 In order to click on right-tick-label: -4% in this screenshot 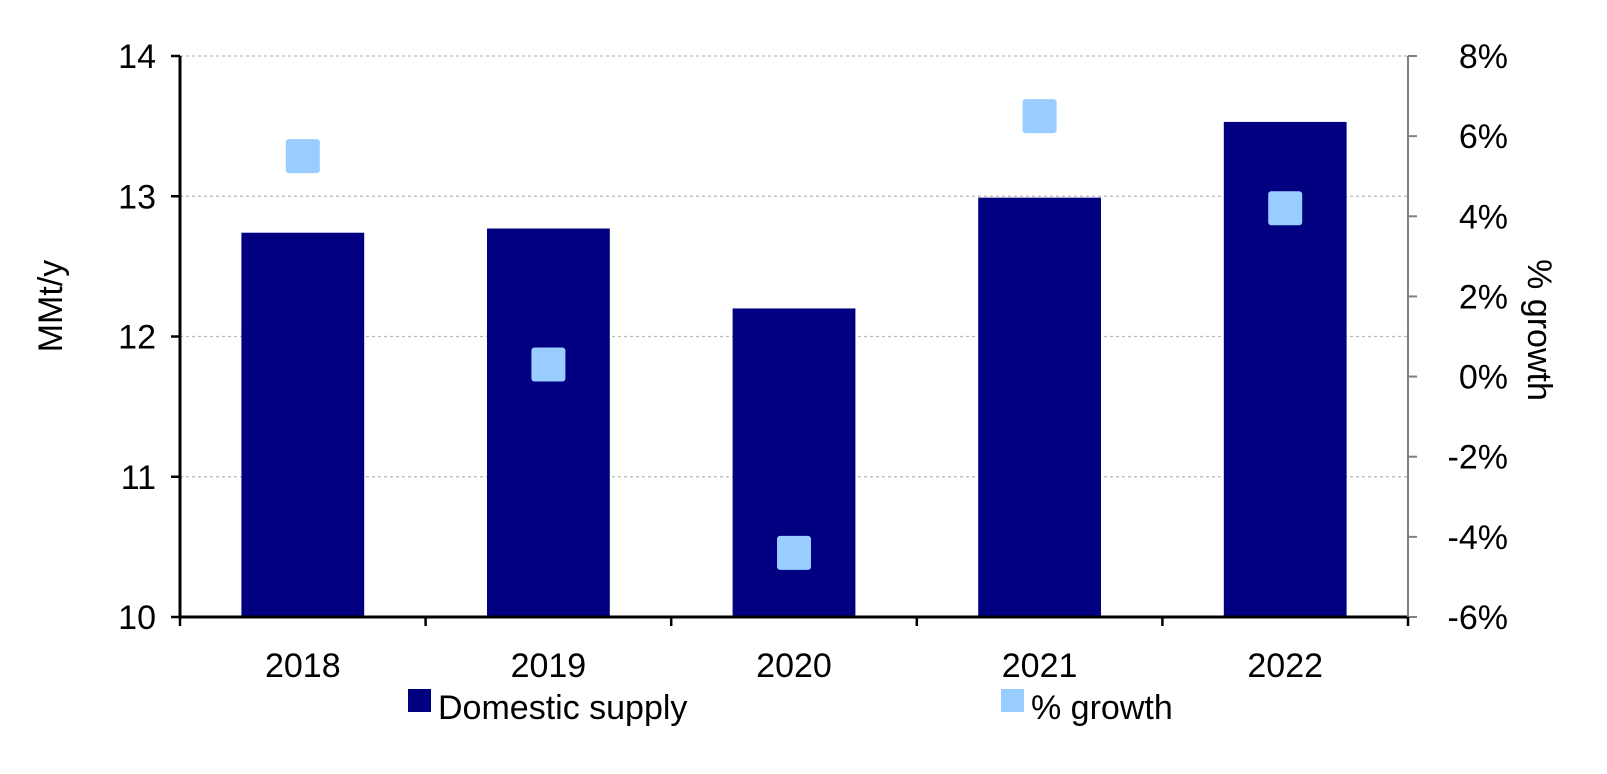, I will do `click(1478, 538)`.